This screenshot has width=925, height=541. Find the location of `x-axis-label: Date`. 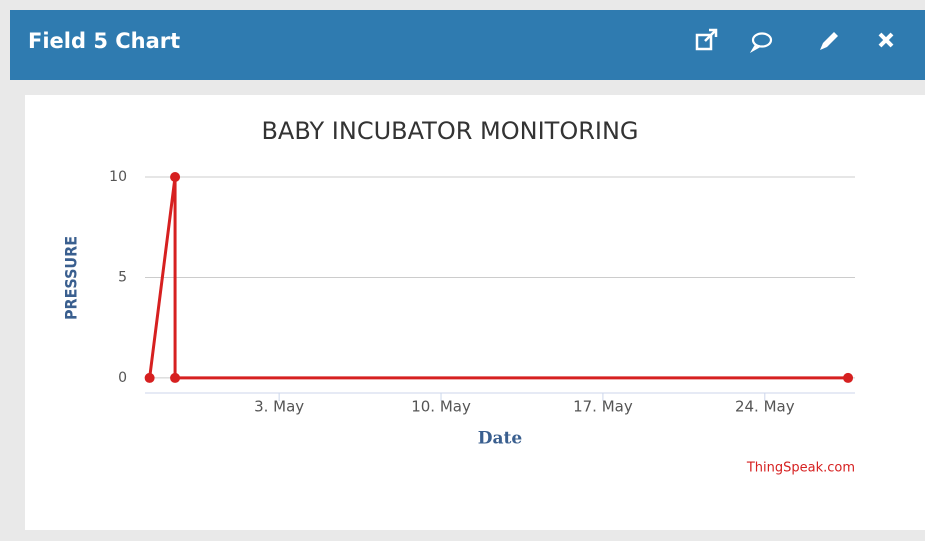

x-axis-label: Date is located at coordinates (500, 439).